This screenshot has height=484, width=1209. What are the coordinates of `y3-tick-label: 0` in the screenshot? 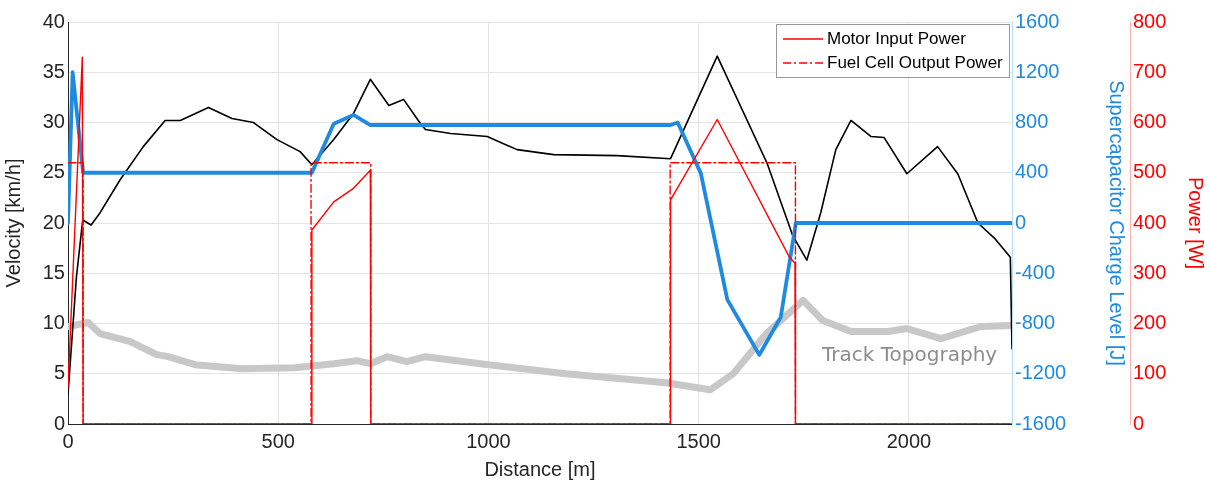 It's located at (1139, 422).